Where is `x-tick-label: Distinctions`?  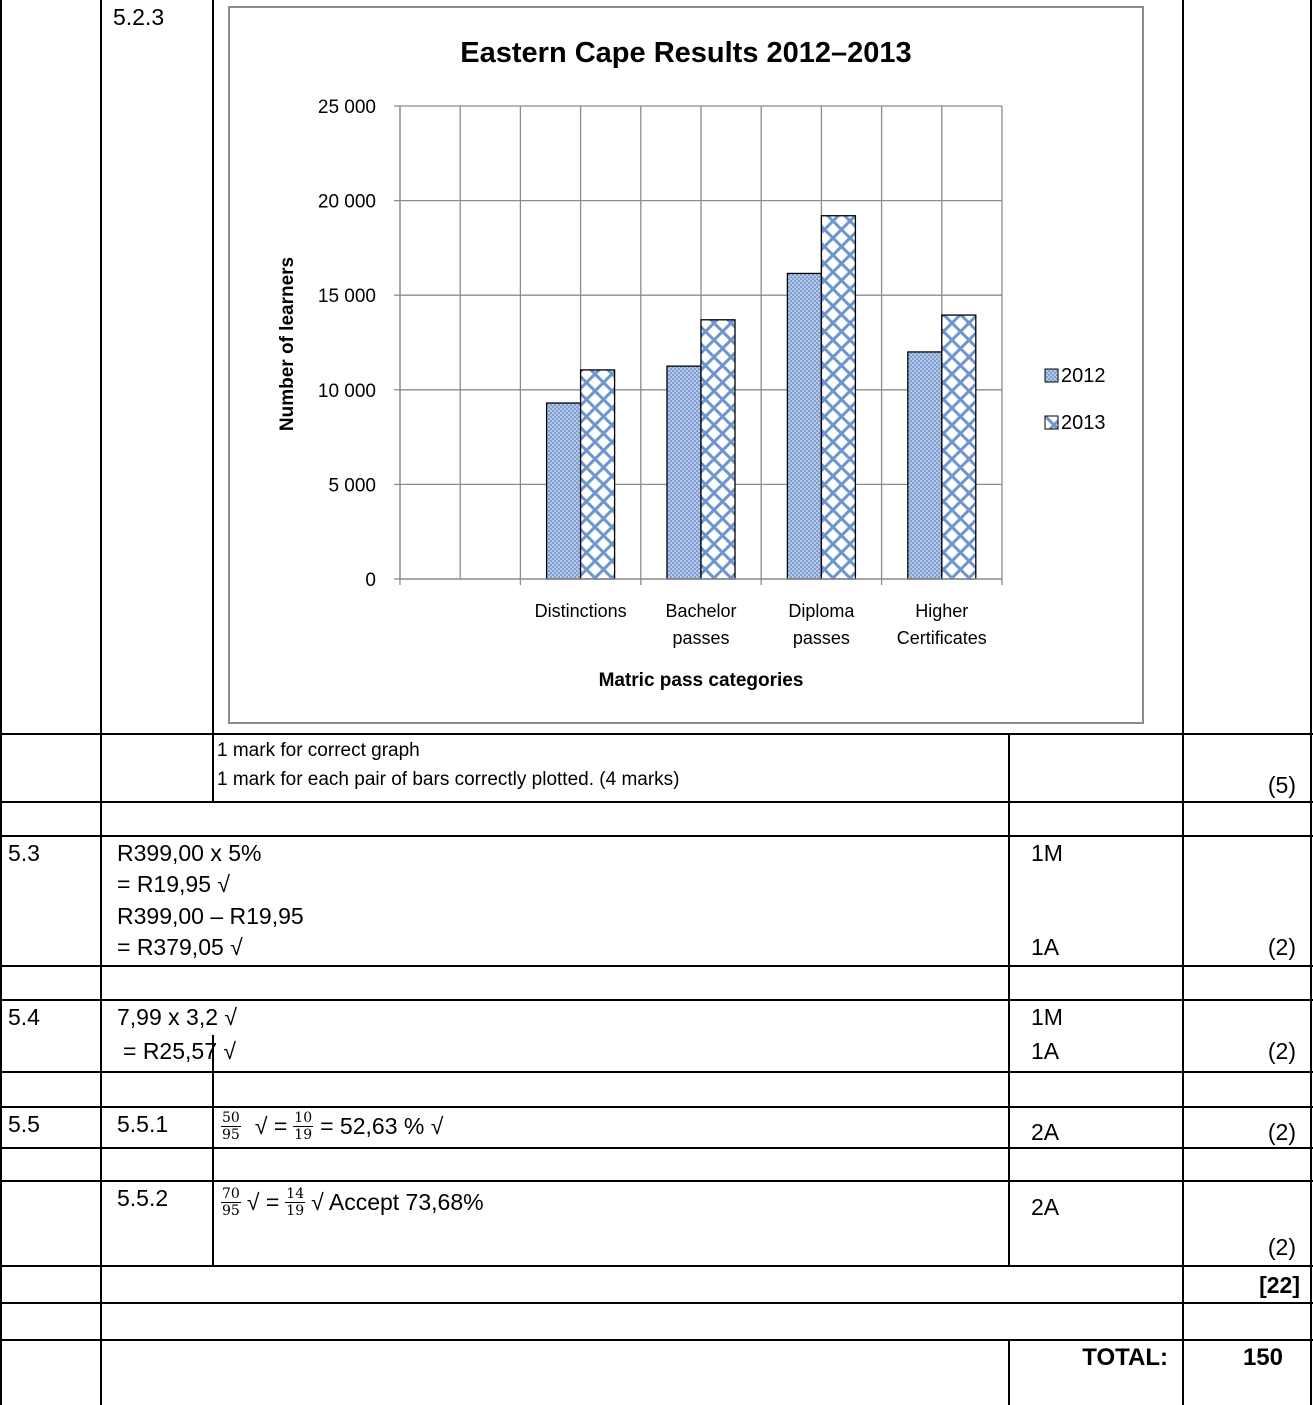
x-tick-label: Distinctions is located at coordinates (581, 611).